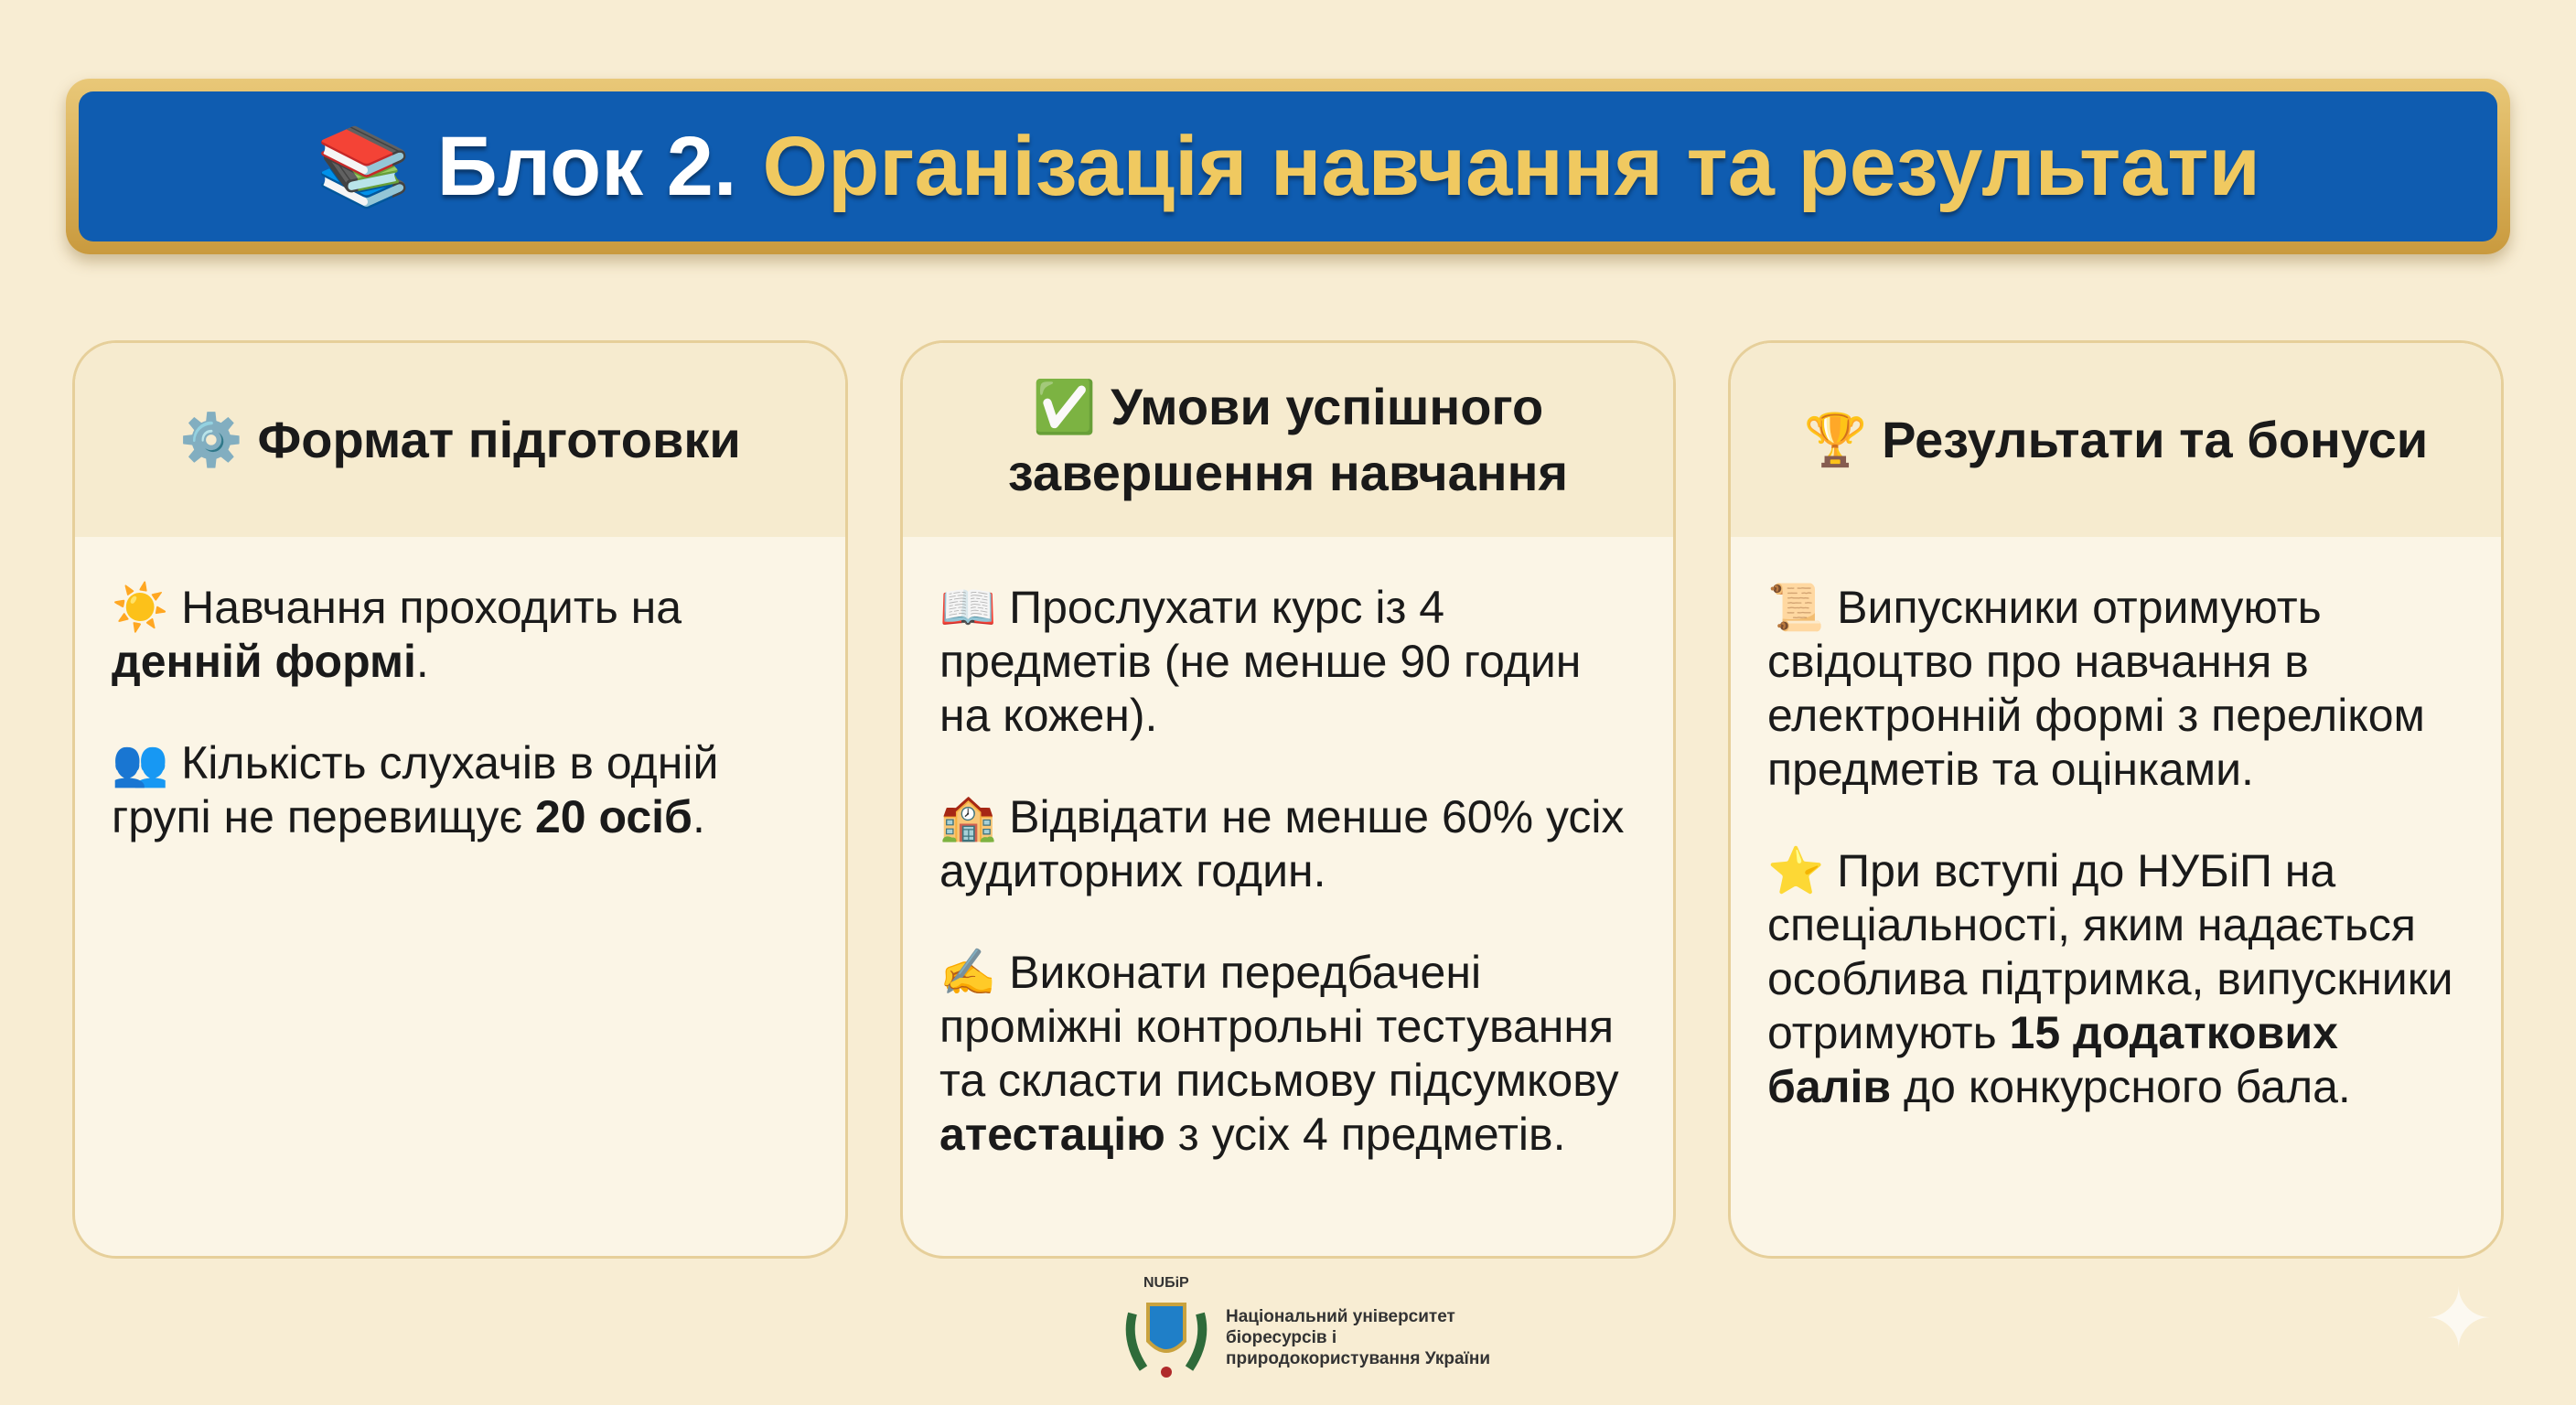 Image resolution: width=2576 pixels, height=1405 pixels. What do you see at coordinates (2155, 439) in the screenshot?
I see `card-heading-text: Результати та бонуси` at bounding box center [2155, 439].